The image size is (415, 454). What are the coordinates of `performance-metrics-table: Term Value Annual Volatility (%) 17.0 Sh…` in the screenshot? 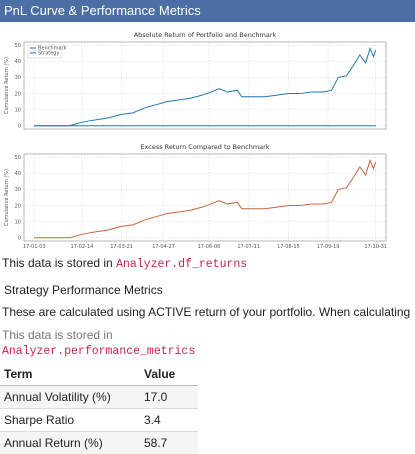 It's located at (99, 408).